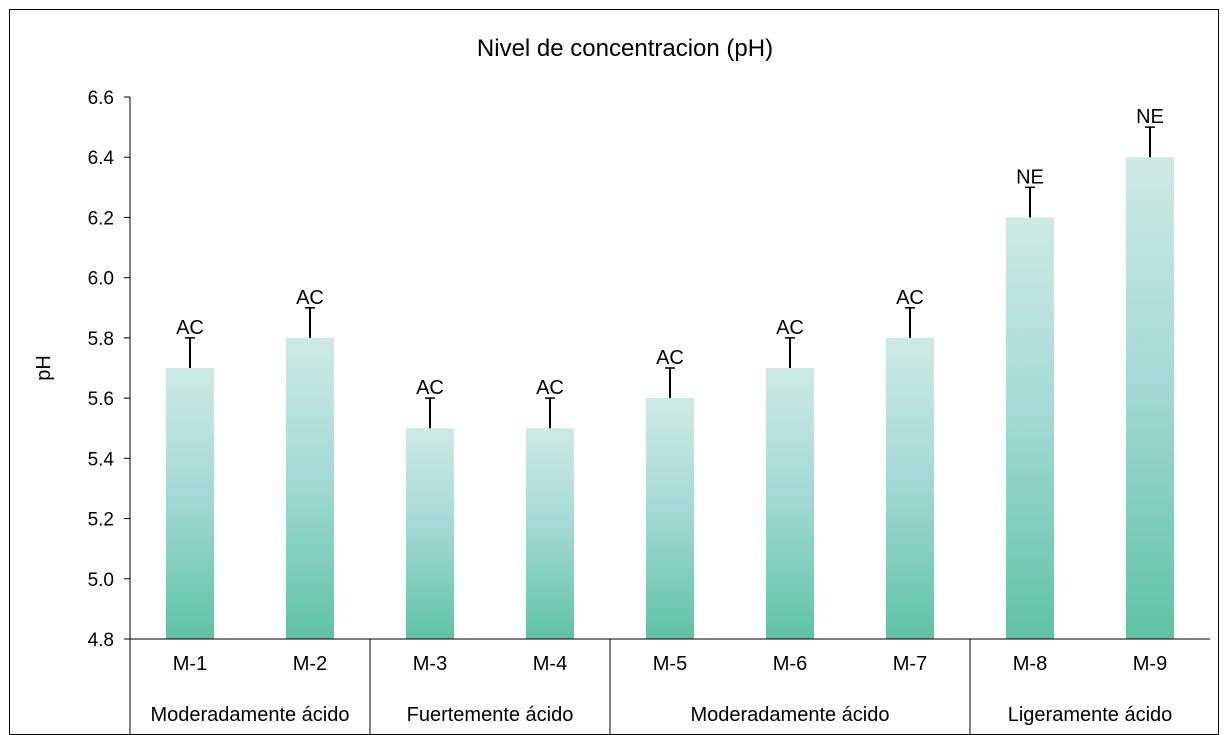 The image size is (1228, 735). What do you see at coordinates (490, 715) in the screenshot?
I see `x-group-label: Fuertemente ácido` at bounding box center [490, 715].